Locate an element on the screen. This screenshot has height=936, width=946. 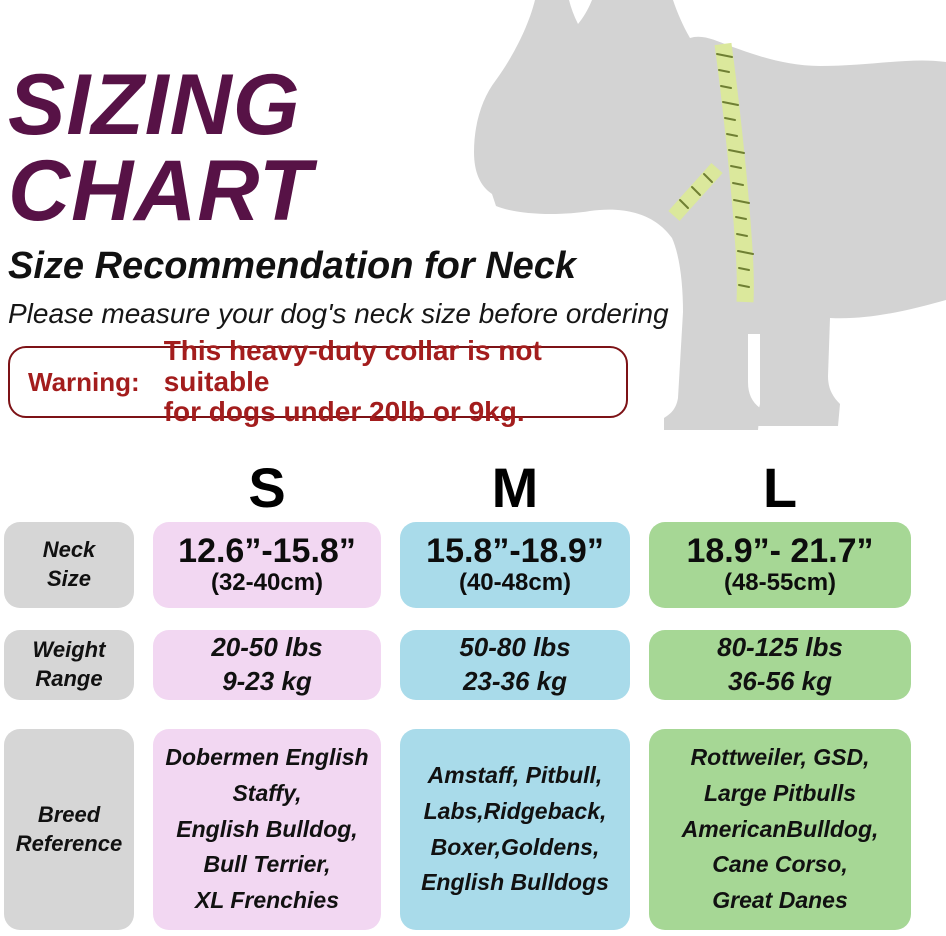
row-label-weight-range: Weight Range is located at coordinates (69, 665).